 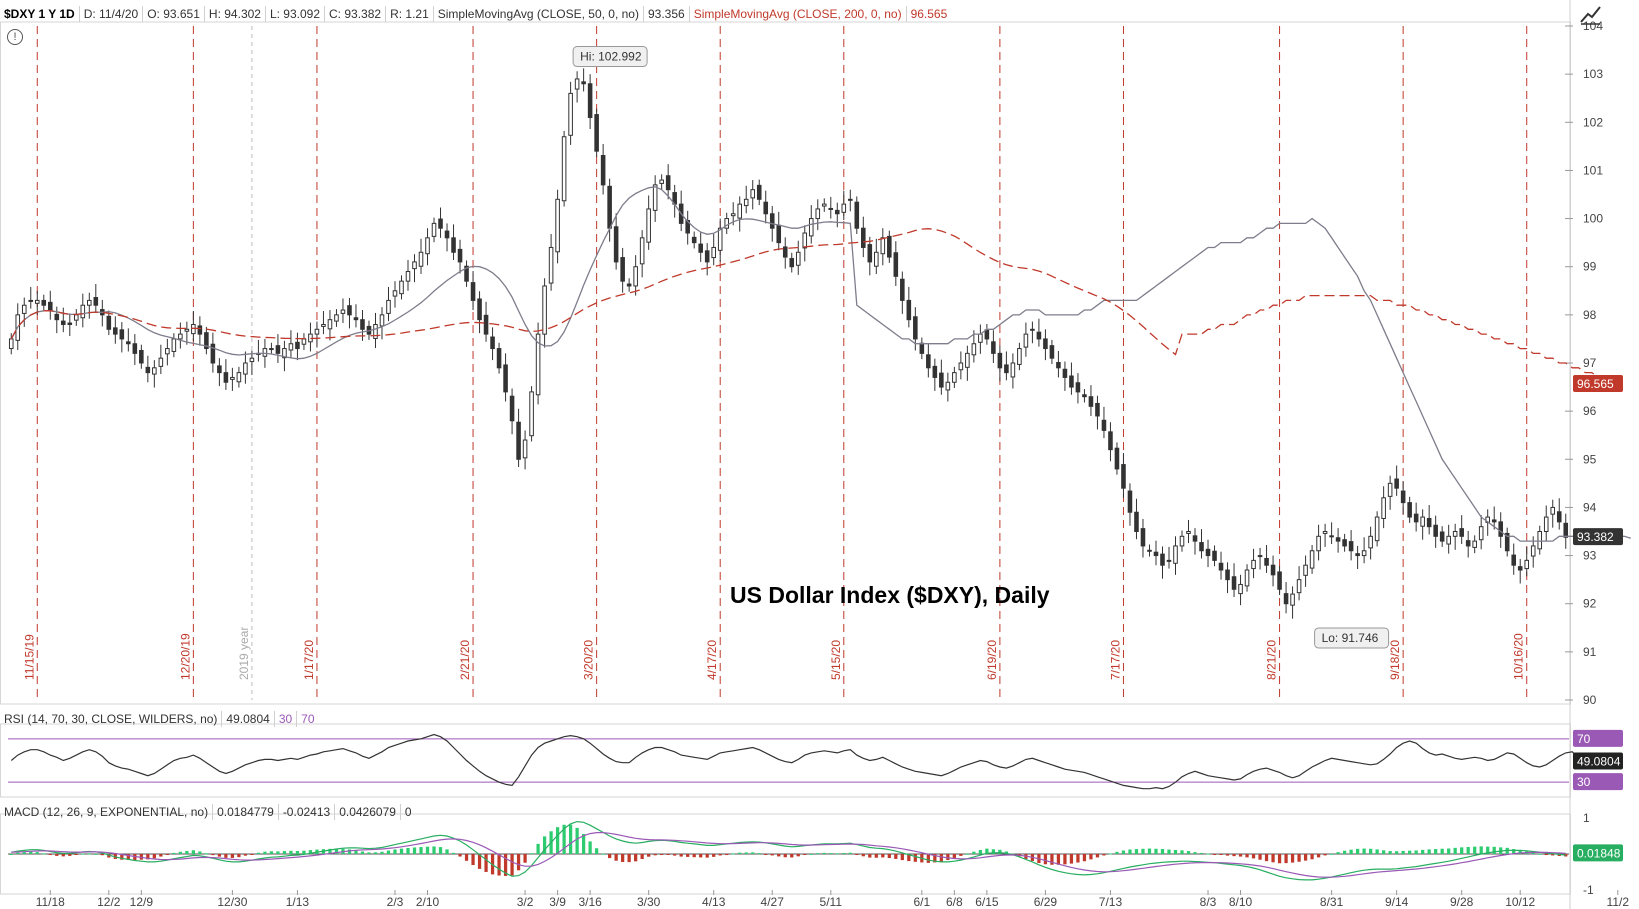 What do you see at coordinates (111, 719) in the screenshot?
I see `rsi-label: RSI (14, 70, 30, CLOSE, WILDERS, no)` at bounding box center [111, 719].